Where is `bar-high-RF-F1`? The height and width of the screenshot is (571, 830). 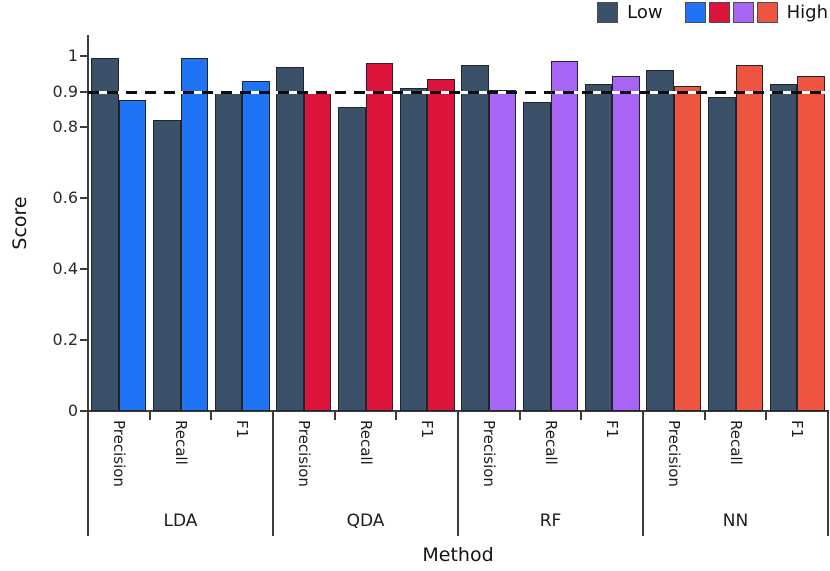
bar-high-RF-F1 is located at coordinates (626, 243).